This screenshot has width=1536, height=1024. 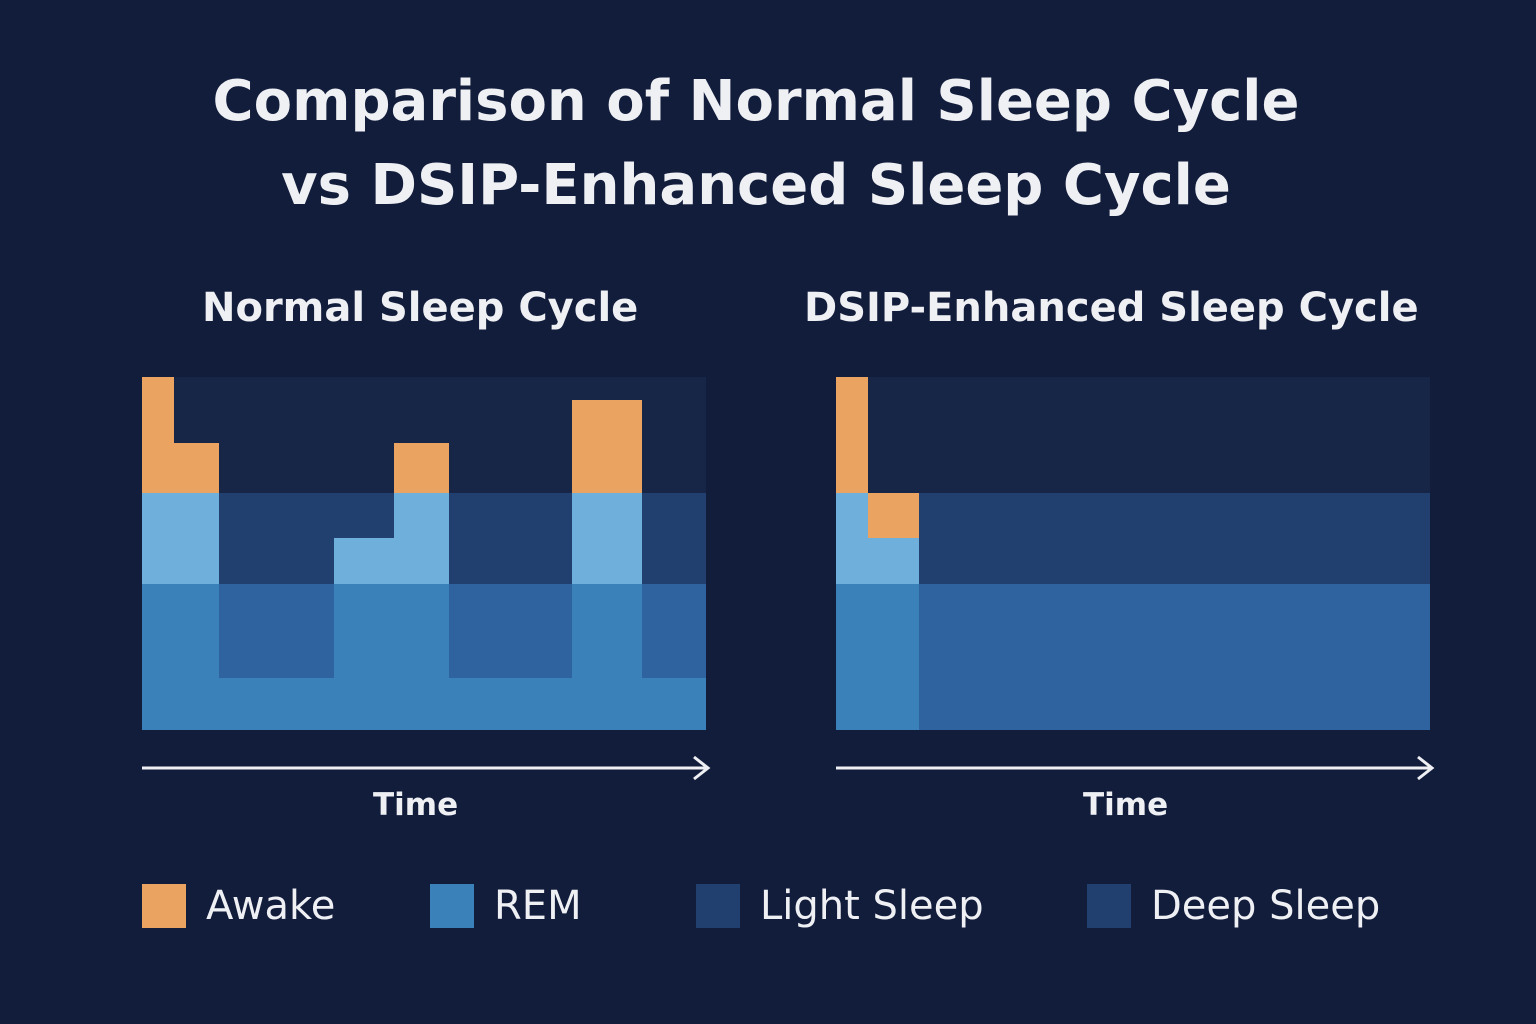 What do you see at coordinates (164, 906) in the screenshot?
I see `legend-swatch-awake` at bounding box center [164, 906].